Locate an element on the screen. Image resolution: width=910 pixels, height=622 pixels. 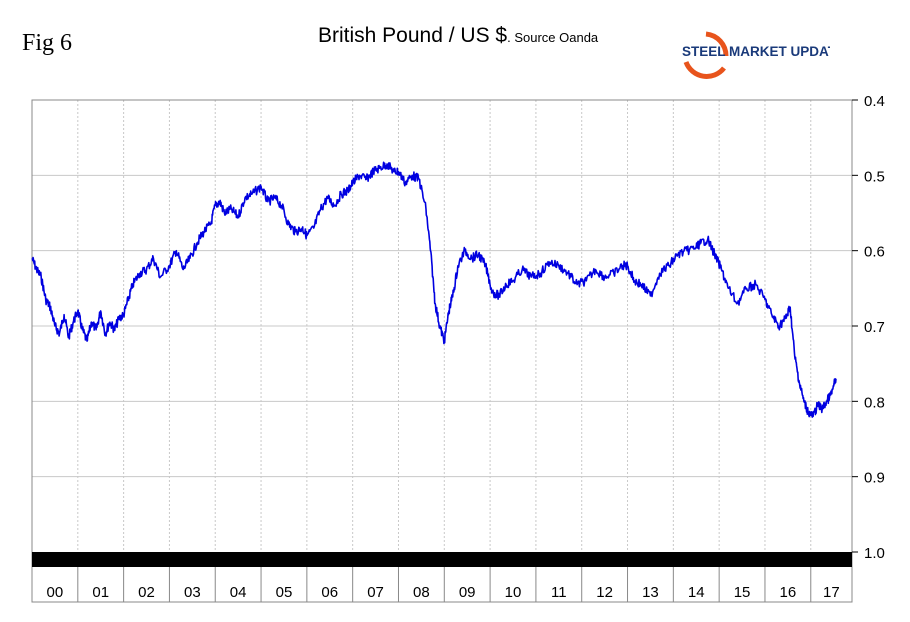
x-tick-label: 04 is located at coordinates (238, 592).